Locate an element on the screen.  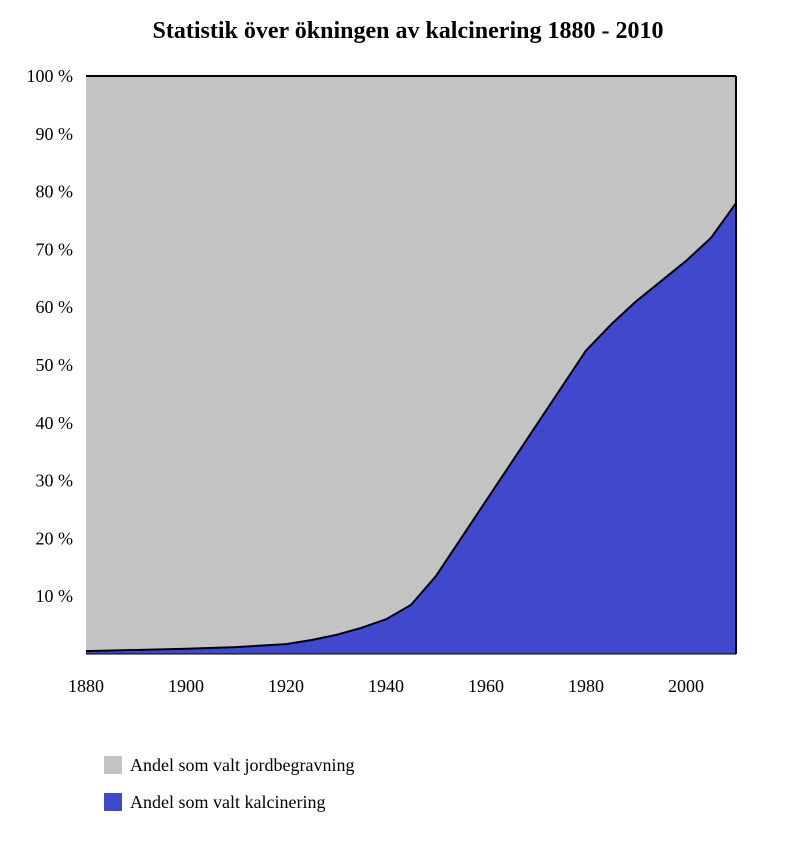
y-tick-label: 50 % is located at coordinates (55, 365).